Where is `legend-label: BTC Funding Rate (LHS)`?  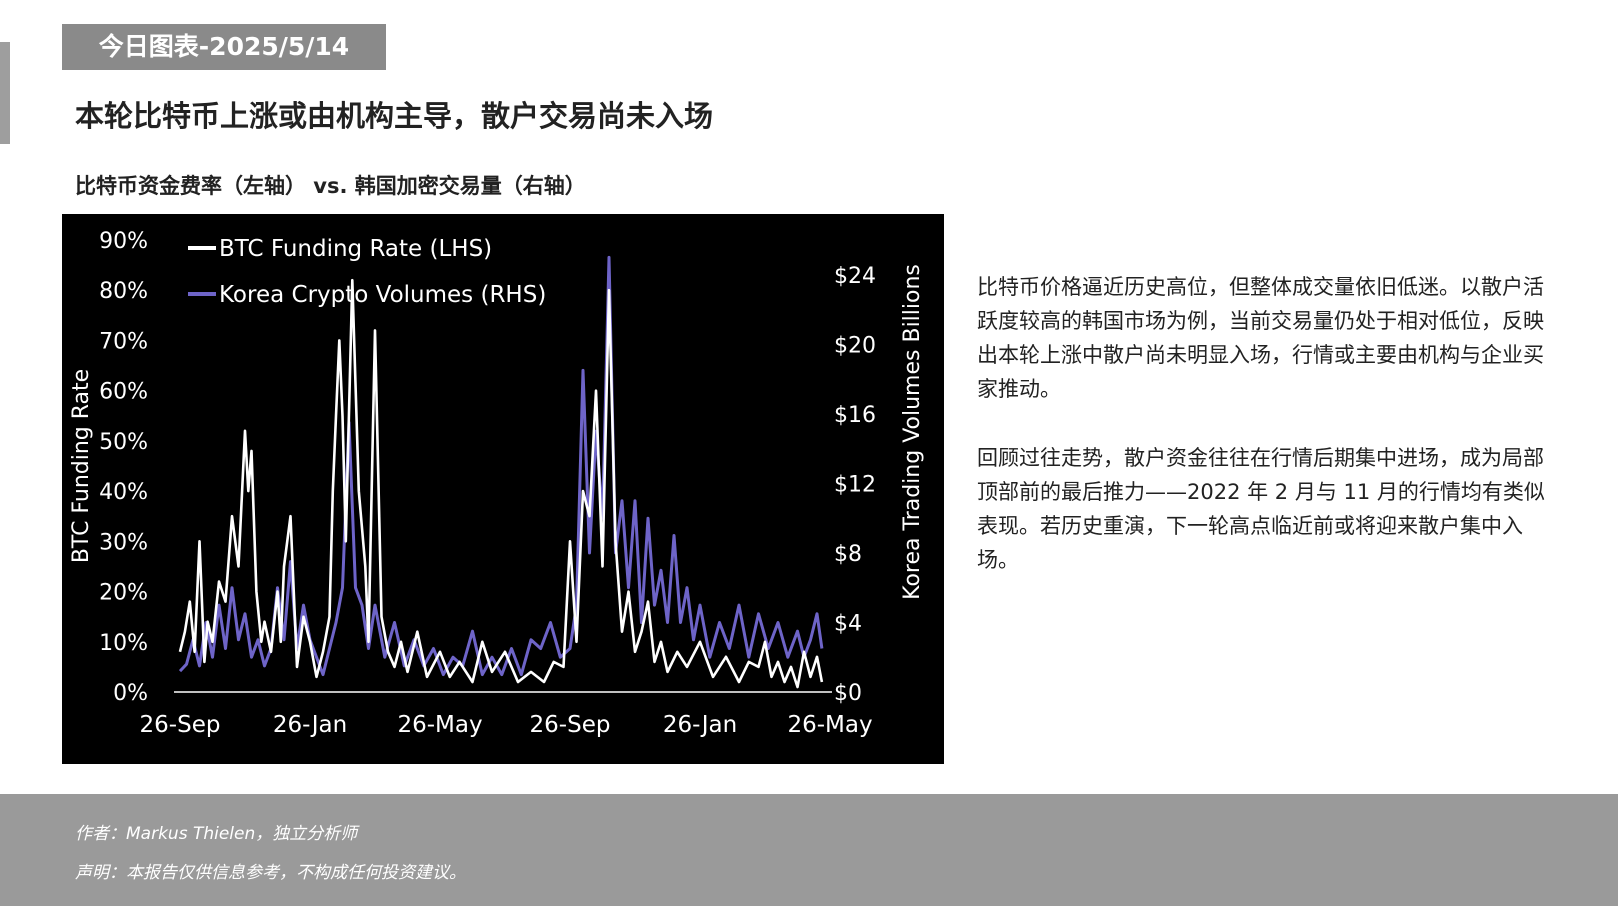 legend-label: BTC Funding Rate (LHS) is located at coordinates (355, 249).